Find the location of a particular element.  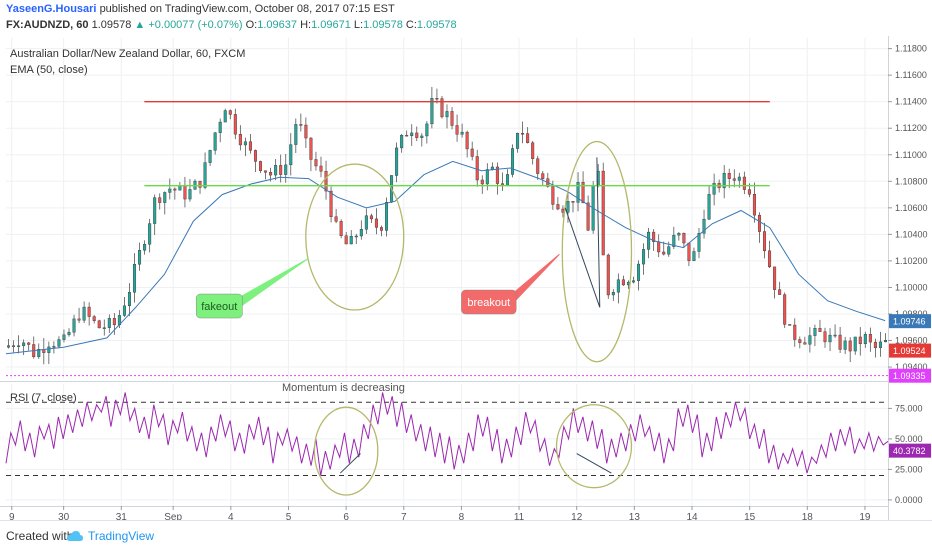

x-tick-label: 5 is located at coordinates (289, 516).